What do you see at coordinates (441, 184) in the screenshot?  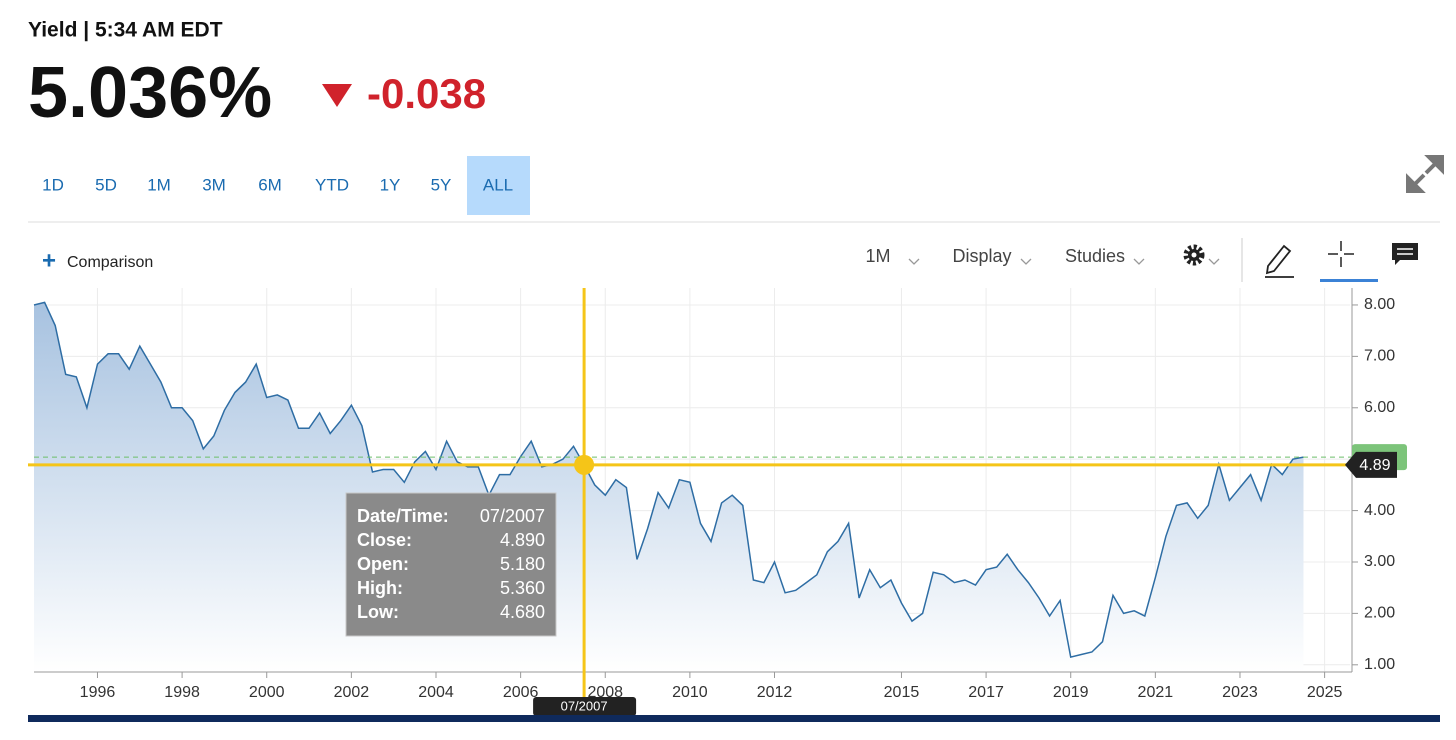 I see `range-button: 5Y` at bounding box center [441, 184].